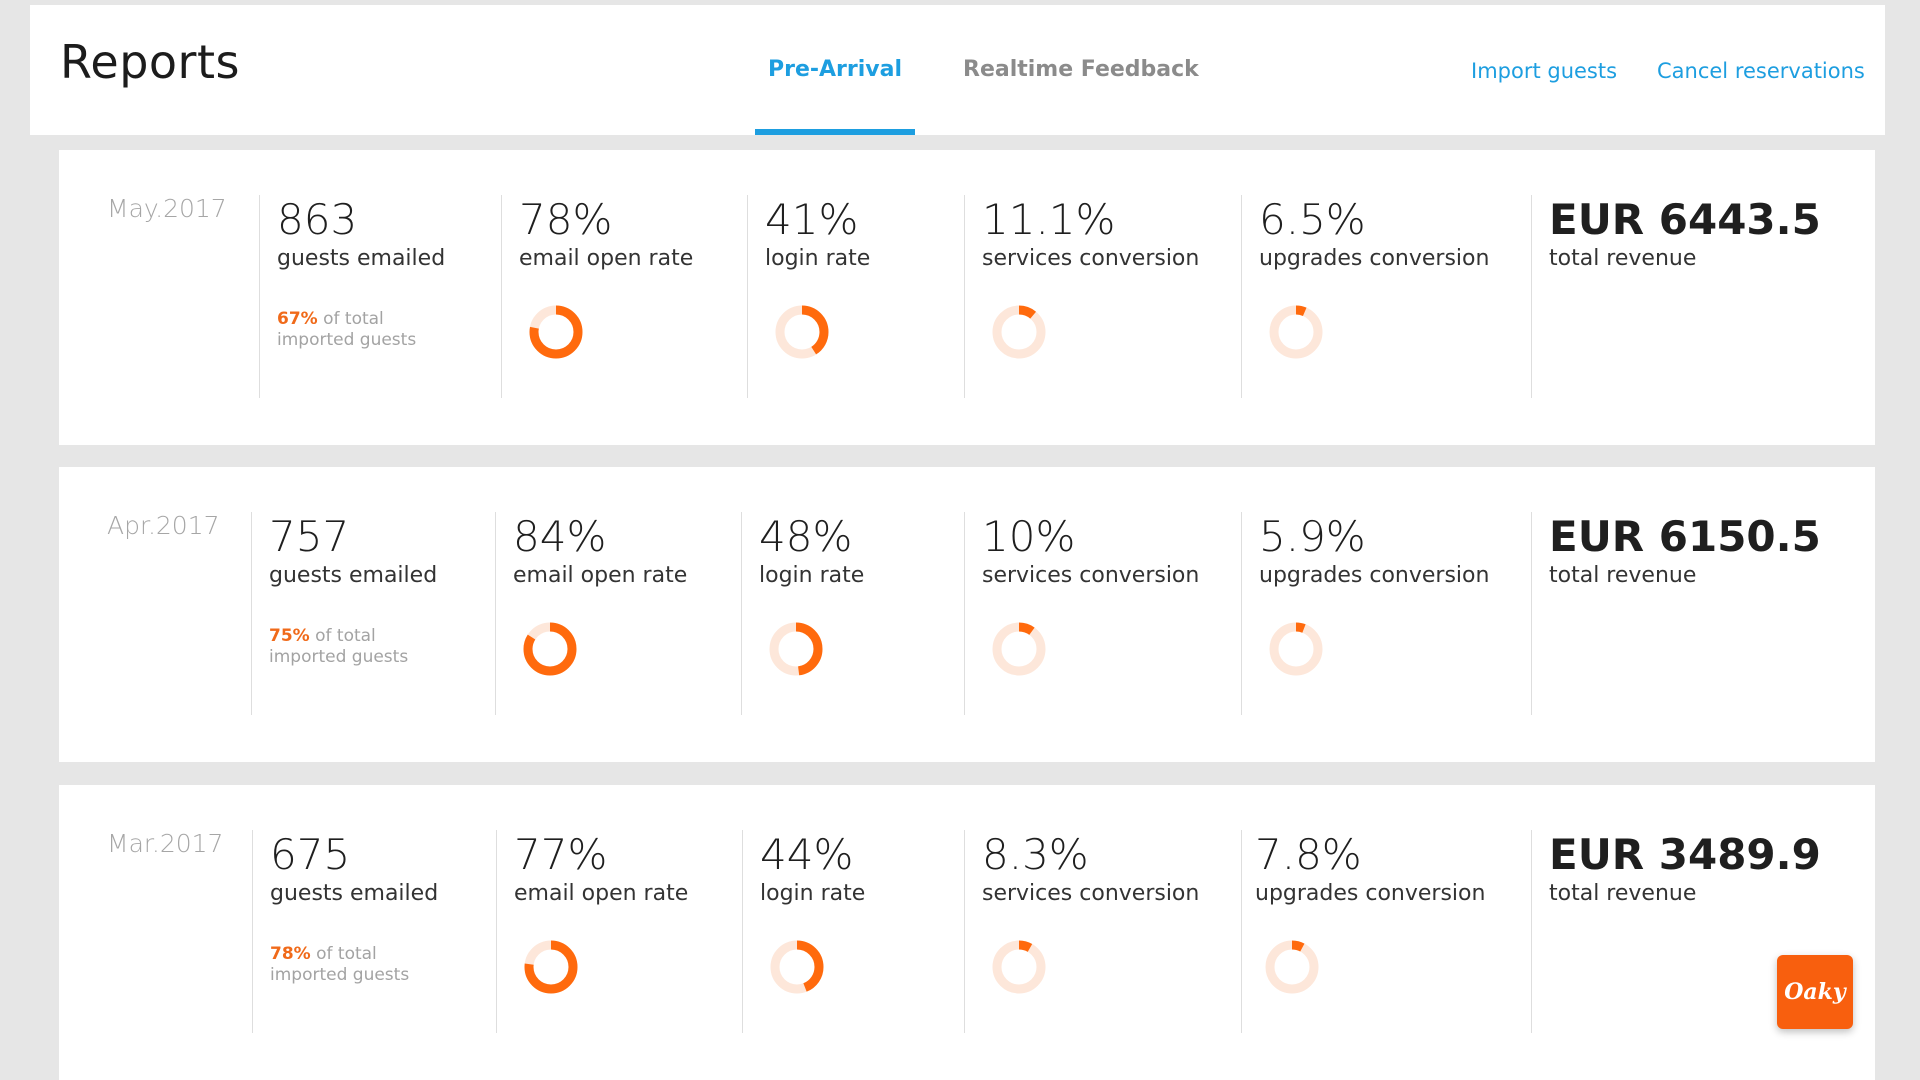 The image size is (1920, 1080). I want to click on guests-emailed-value: 757, so click(309, 536).